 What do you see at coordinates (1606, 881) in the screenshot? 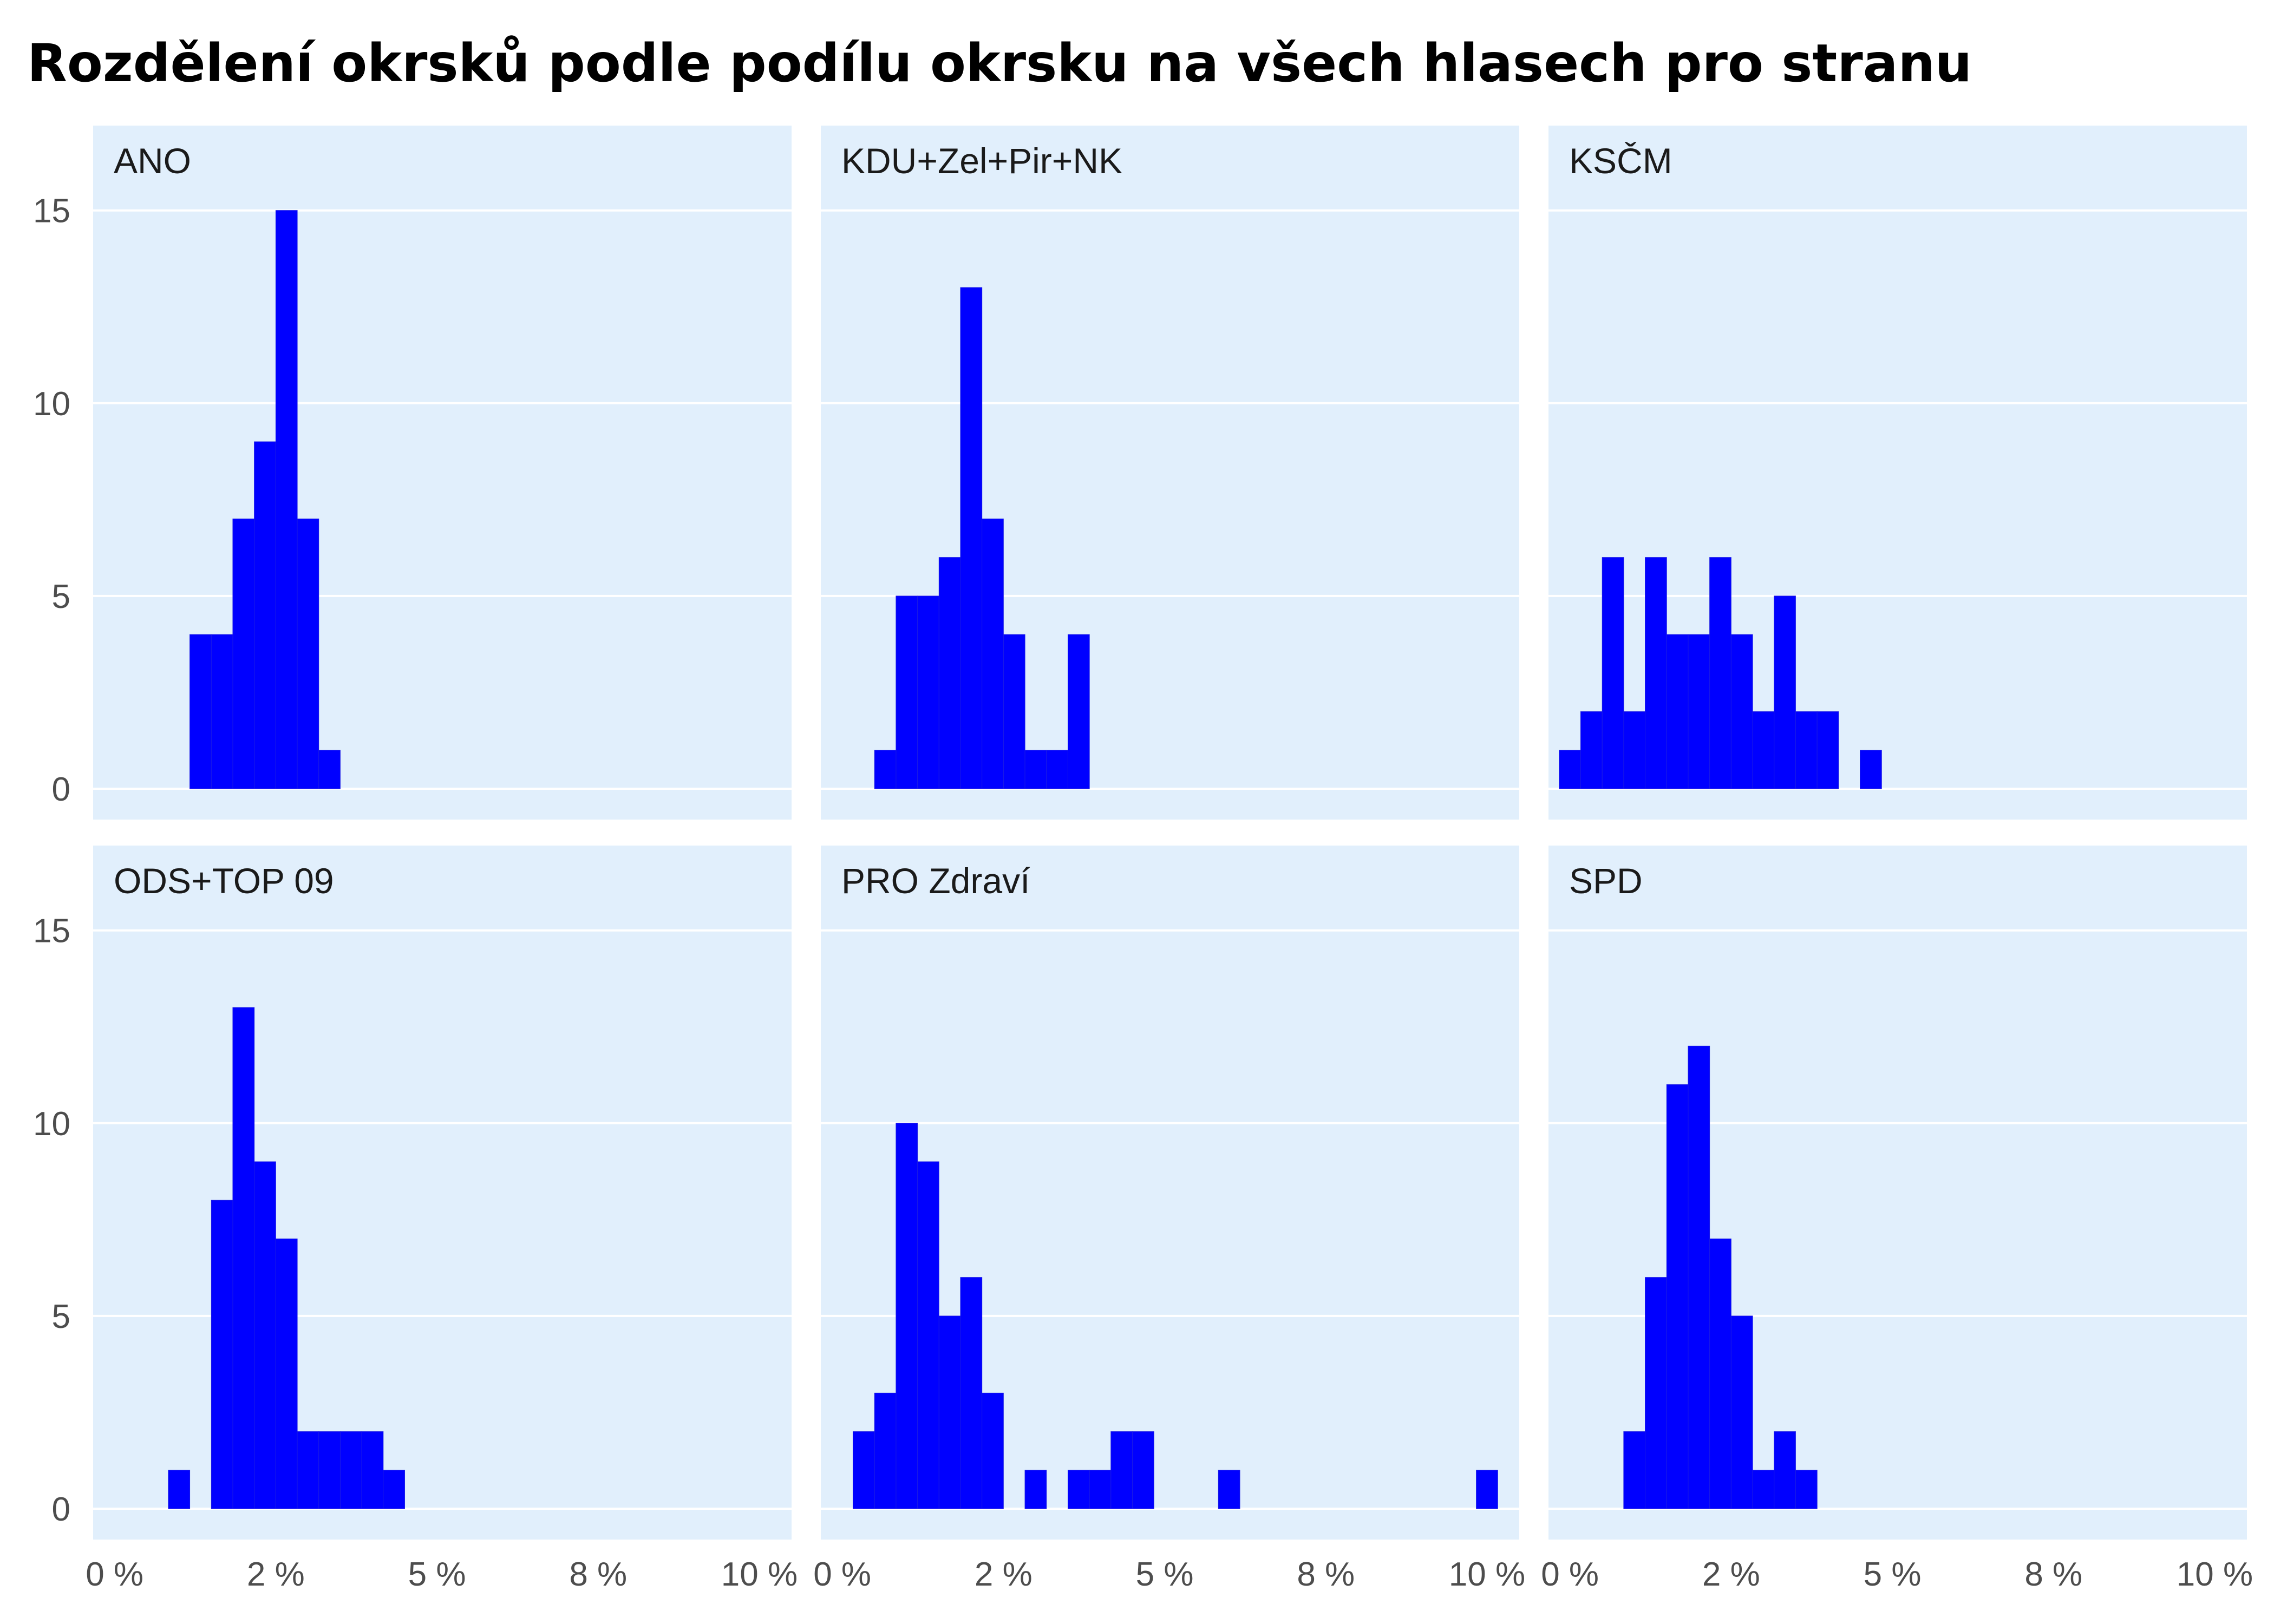
I see `facet-label: SPD` at bounding box center [1606, 881].